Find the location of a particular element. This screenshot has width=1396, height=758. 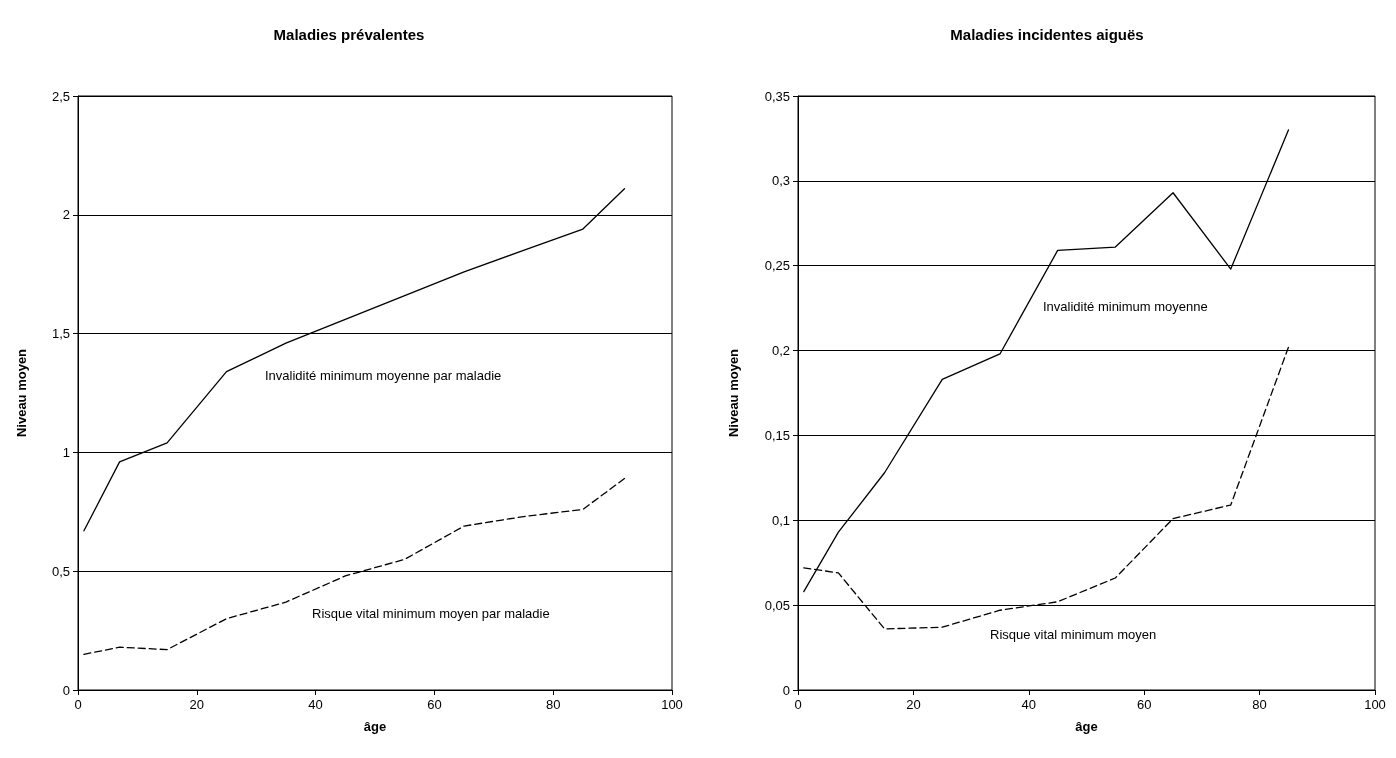

y-tick-label: 2,5 is located at coordinates (60, 96).